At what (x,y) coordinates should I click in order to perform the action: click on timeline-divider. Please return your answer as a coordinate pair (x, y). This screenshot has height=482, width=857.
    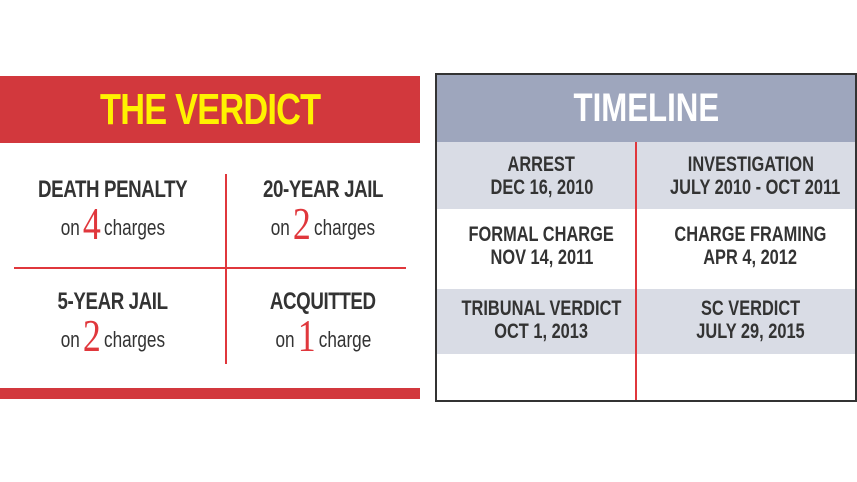
    Looking at the image, I should click on (636, 271).